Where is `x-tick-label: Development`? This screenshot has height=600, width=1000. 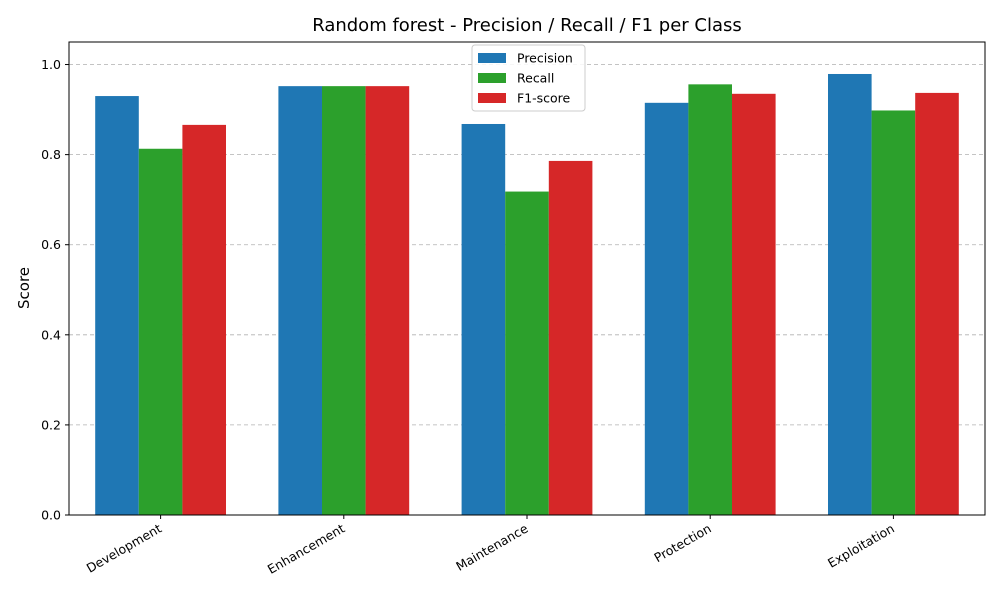 x-tick-label: Development is located at coordinates (124, 548).